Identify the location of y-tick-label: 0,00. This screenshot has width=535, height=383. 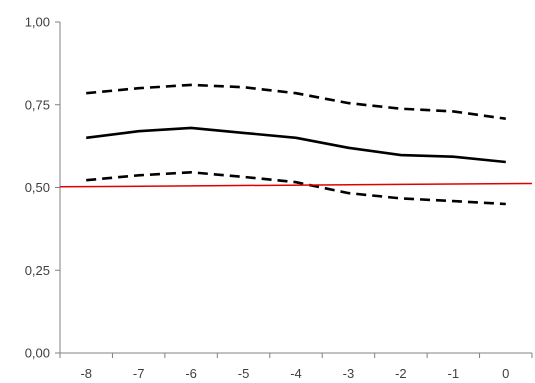
(37, 353).